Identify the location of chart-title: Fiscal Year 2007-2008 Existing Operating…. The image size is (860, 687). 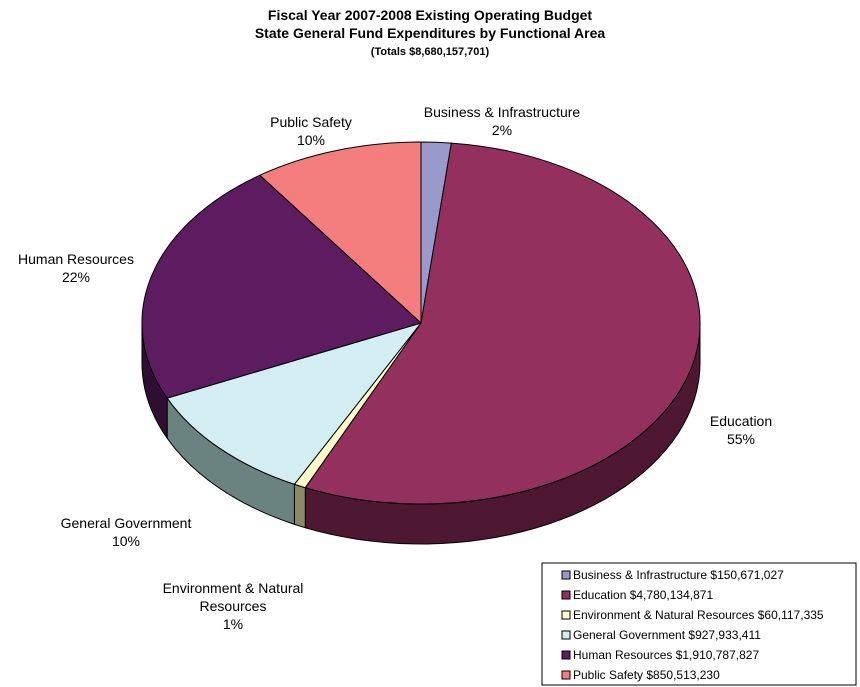
(430, 15).